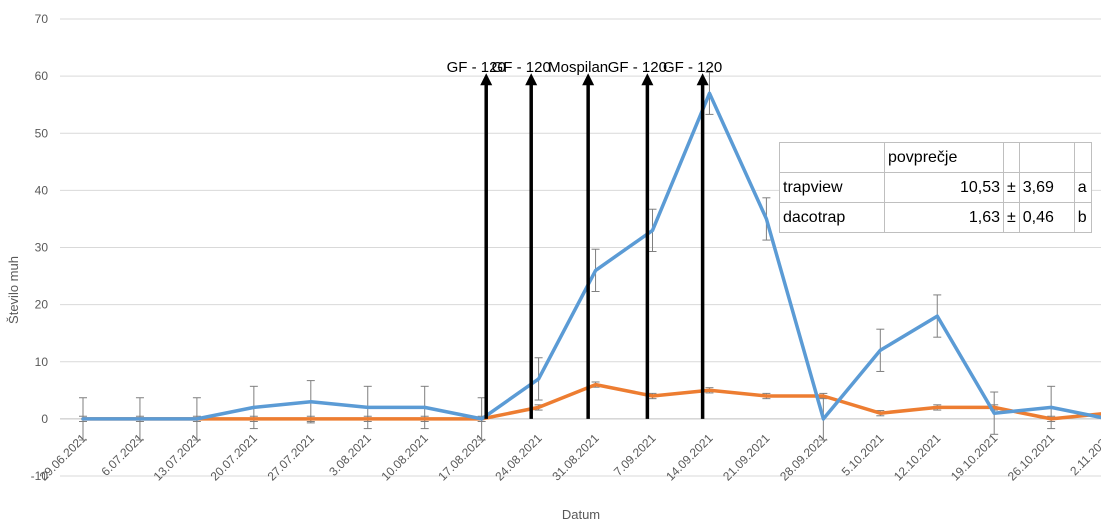 This screenshot has width=1101, height=525. I want to click on y-tick-label: -10, so click(40, 476).